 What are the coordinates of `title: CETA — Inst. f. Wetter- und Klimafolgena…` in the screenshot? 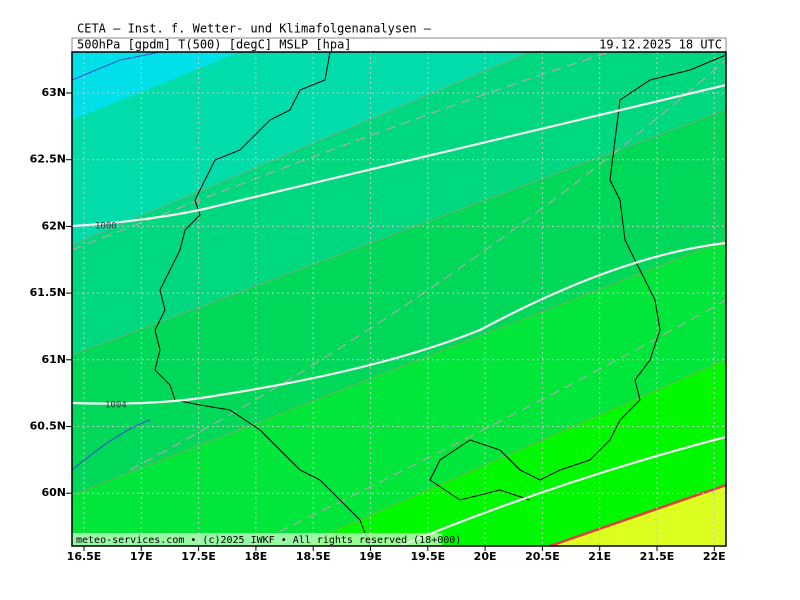 It's located at (254, 29).